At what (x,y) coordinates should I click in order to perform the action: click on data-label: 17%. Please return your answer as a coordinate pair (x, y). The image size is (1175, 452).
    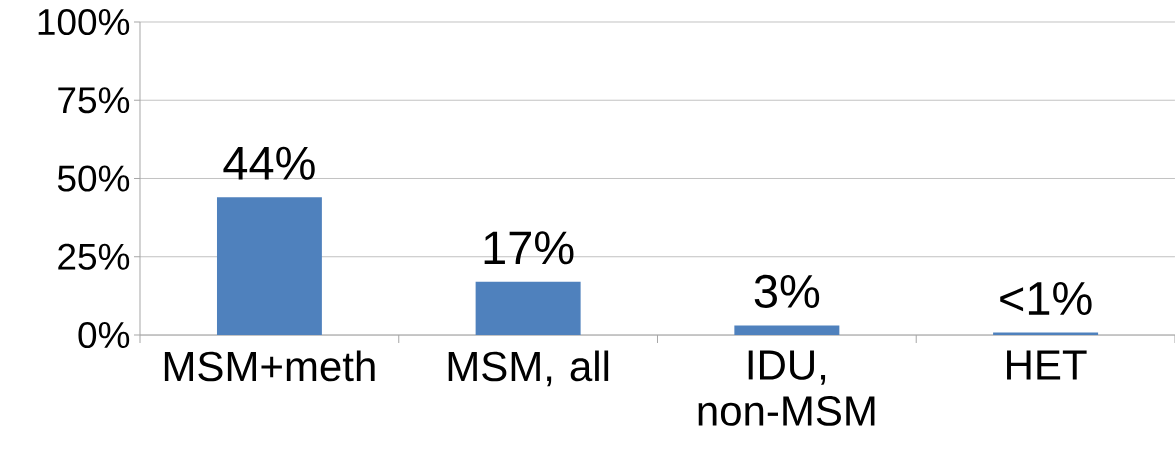
    Looking at the image, I should click on (529, 248).